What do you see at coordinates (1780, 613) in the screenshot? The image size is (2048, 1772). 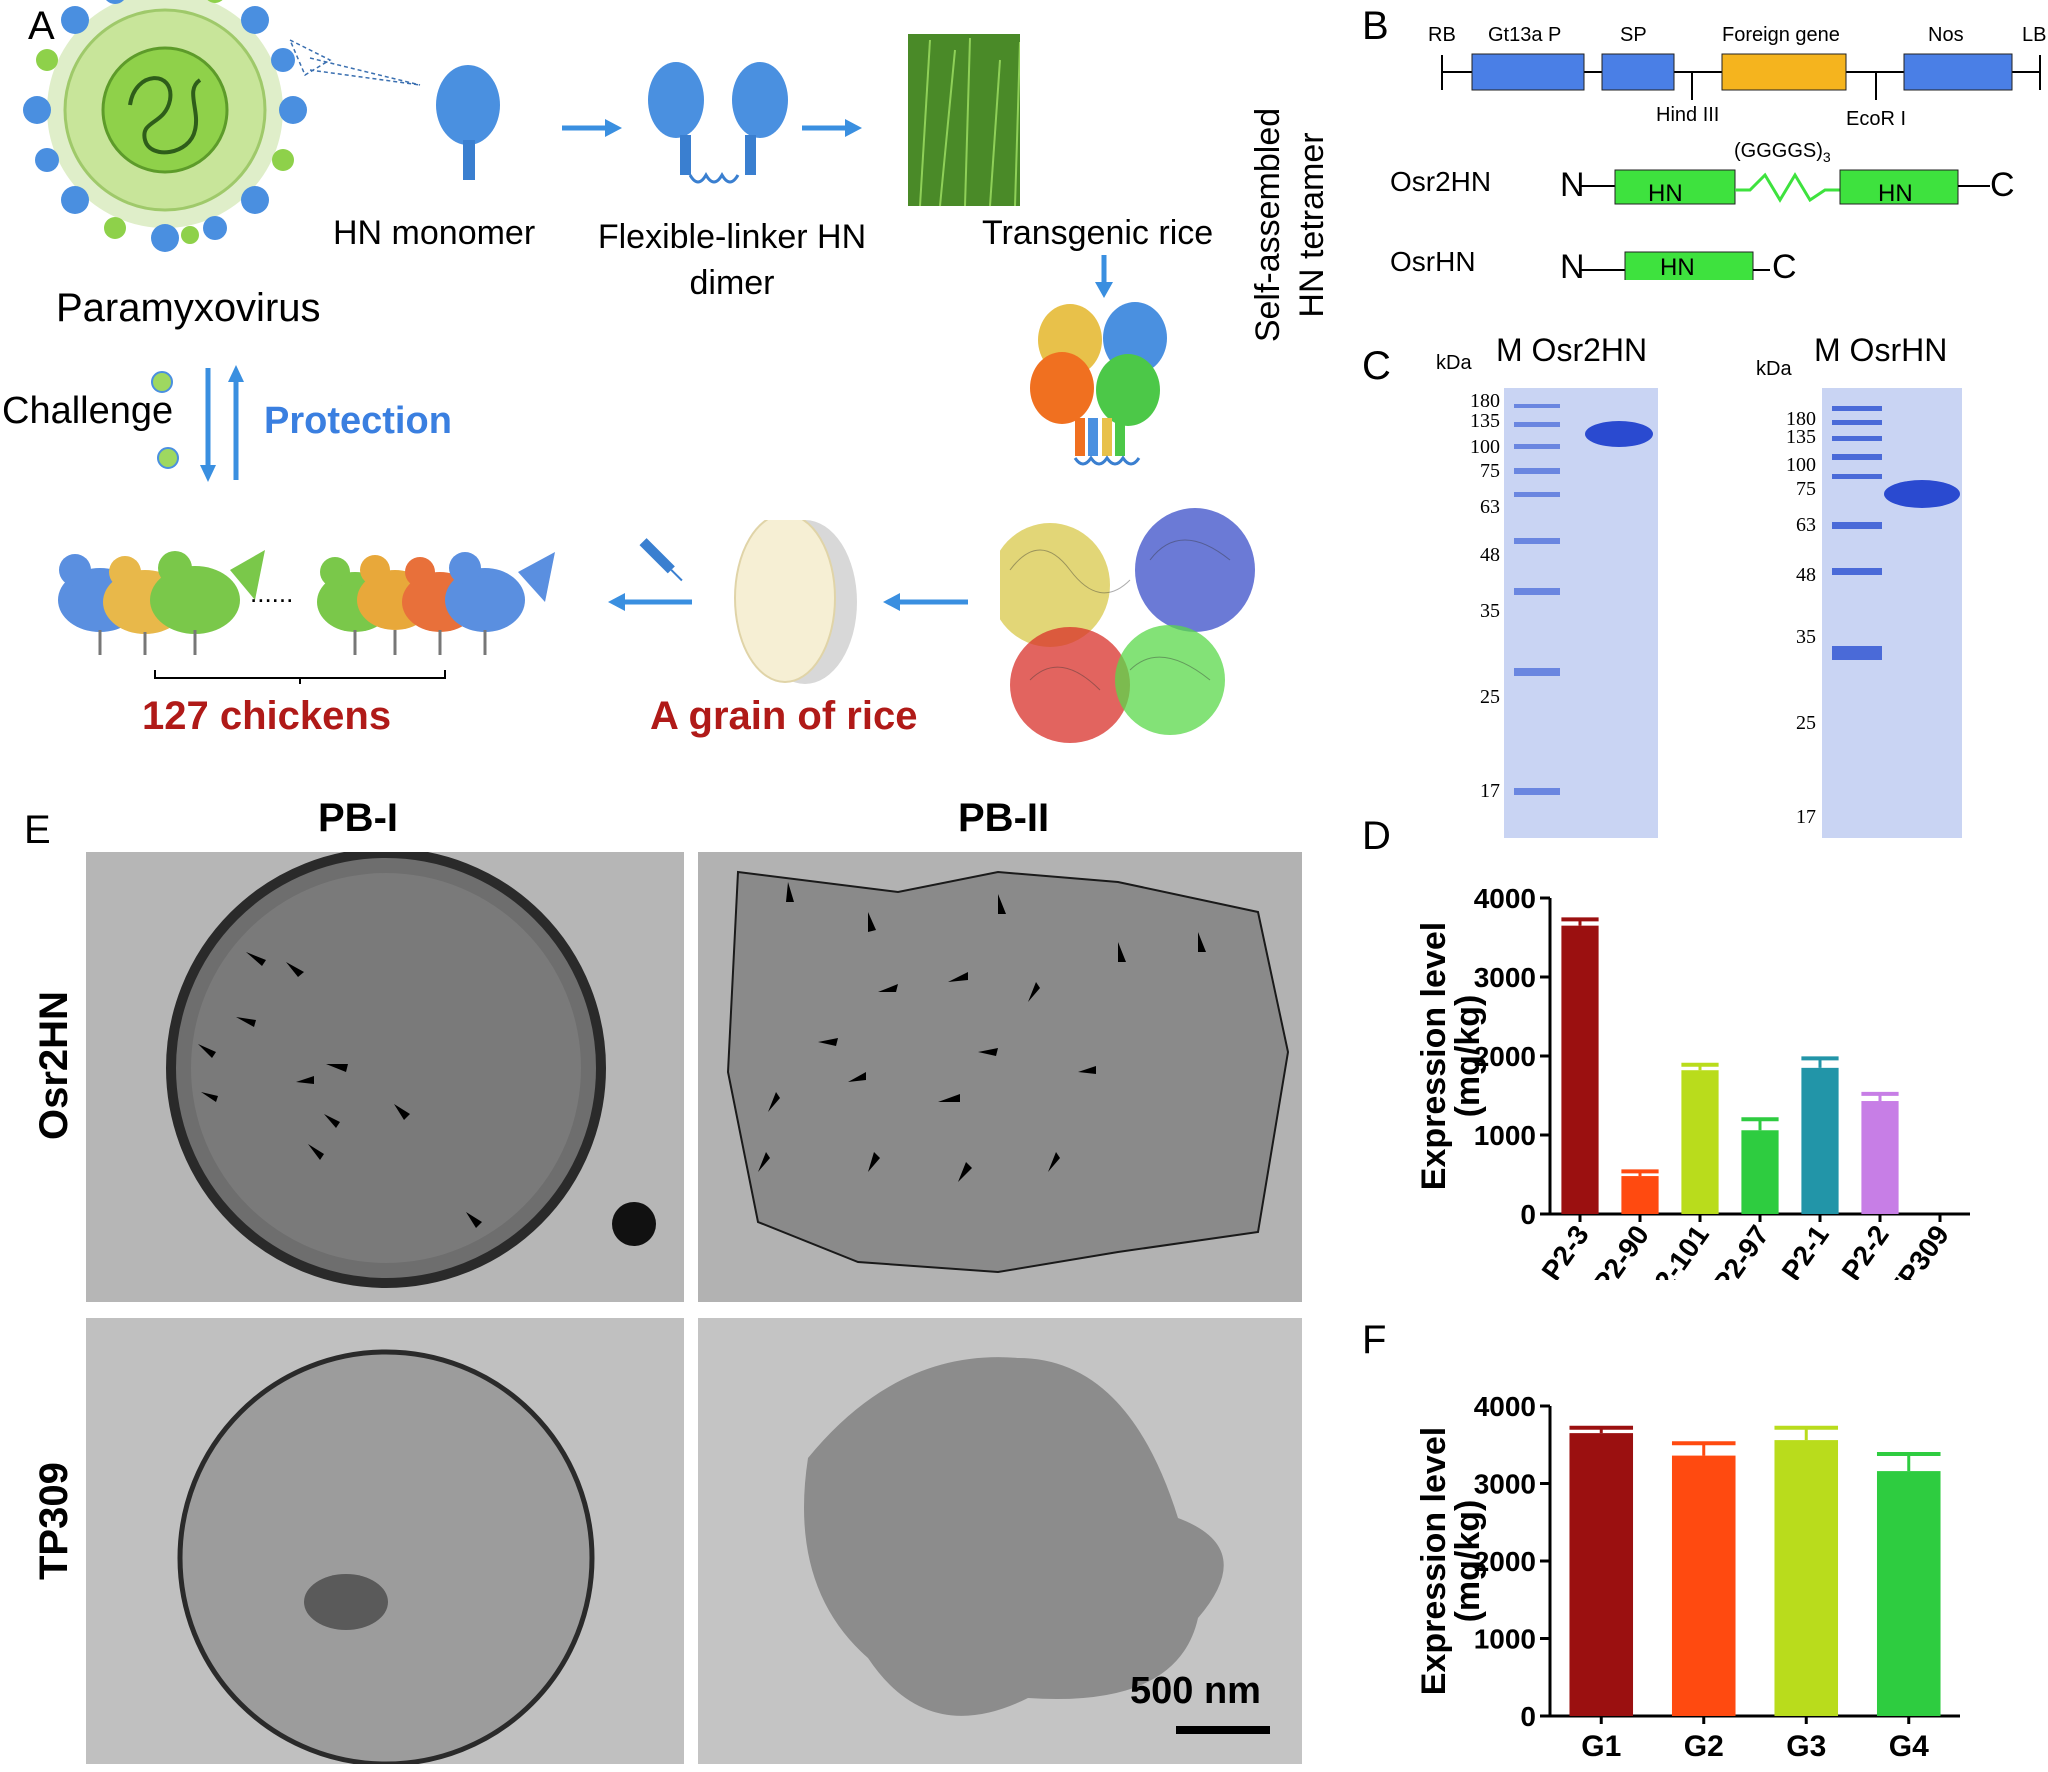 I see `gel2-marker-labels: 180 135 100 75 63 48 35 25 17` at bounding box center [1780, 613].